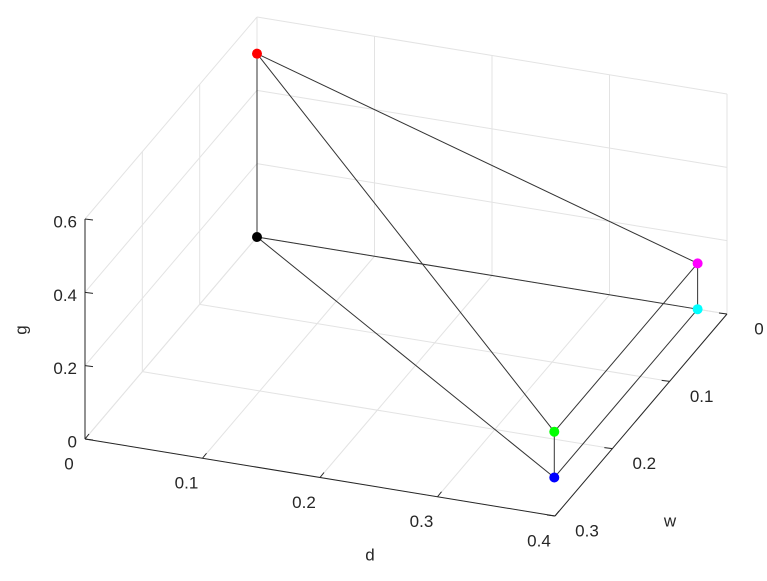 The image size is (767, 581). I want to click on y-tick-label: 0, so click(758, 328).